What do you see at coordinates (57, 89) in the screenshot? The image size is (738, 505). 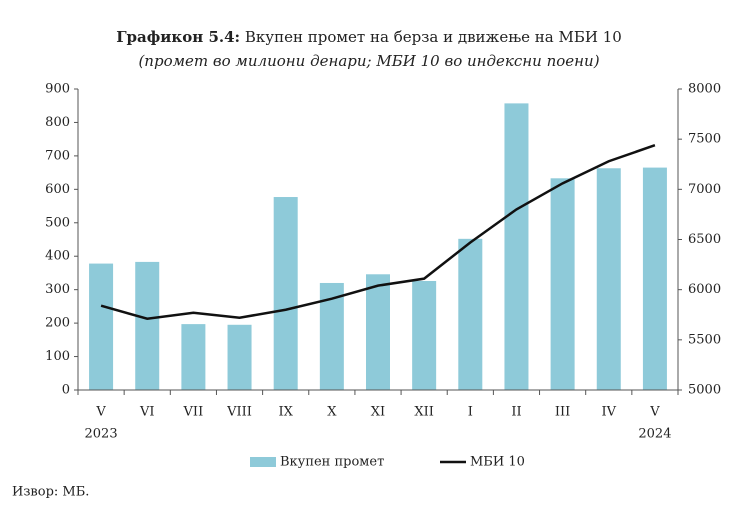 I see `y-tick-label: 900` at bounding box center [57, 89].